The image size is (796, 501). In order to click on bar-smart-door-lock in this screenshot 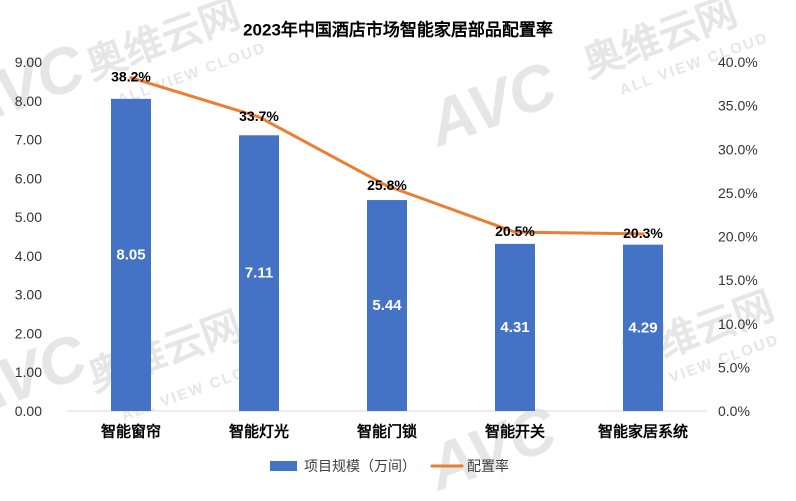, I will do `click(387, 305)`.